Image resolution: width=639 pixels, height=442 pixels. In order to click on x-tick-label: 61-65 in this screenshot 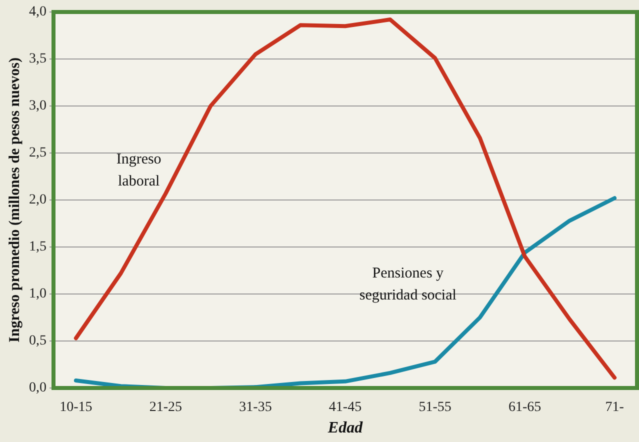, I will do `click(525, 408)`.